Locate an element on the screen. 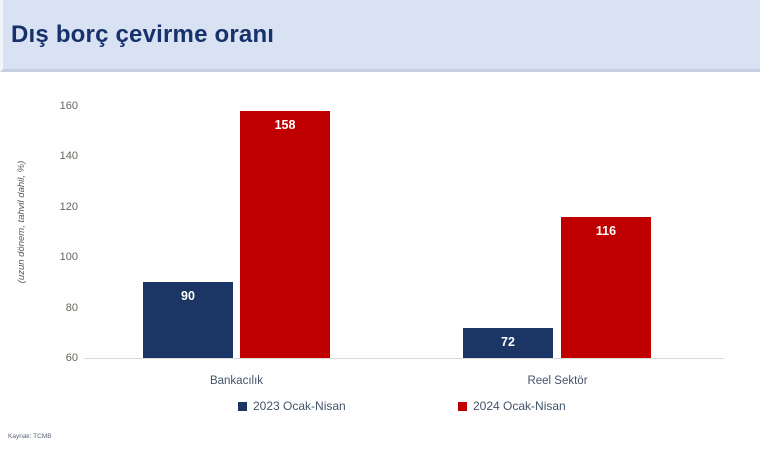 The image size is (760, 450). category-label-reel-sektor: Reel Sektör is located at coordinates (557, 381).